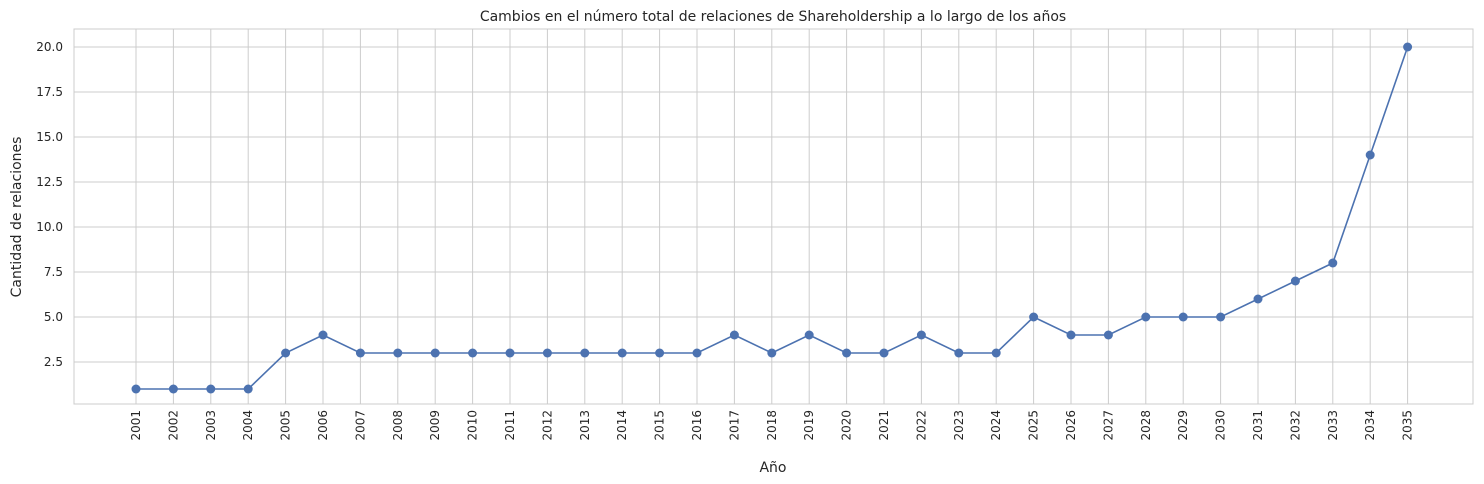 The width and height of the screenshot is (1484, 484). Describe the element at coordinates (53, 317) in the screenshot. I see `y-tick-label: 5.0` at that location.